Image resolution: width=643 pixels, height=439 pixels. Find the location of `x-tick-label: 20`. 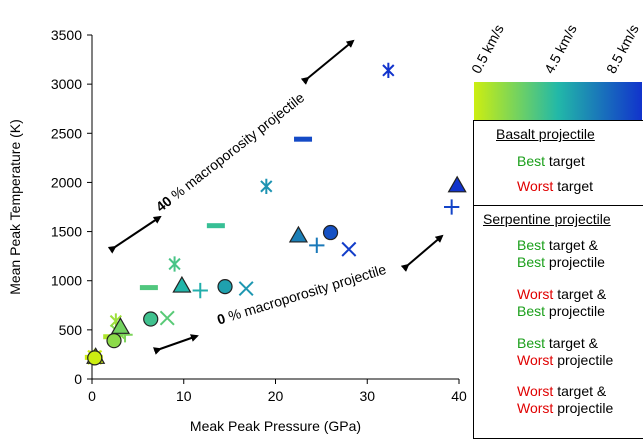

x-tick-label: 20 is located at coordinates (276, 396).